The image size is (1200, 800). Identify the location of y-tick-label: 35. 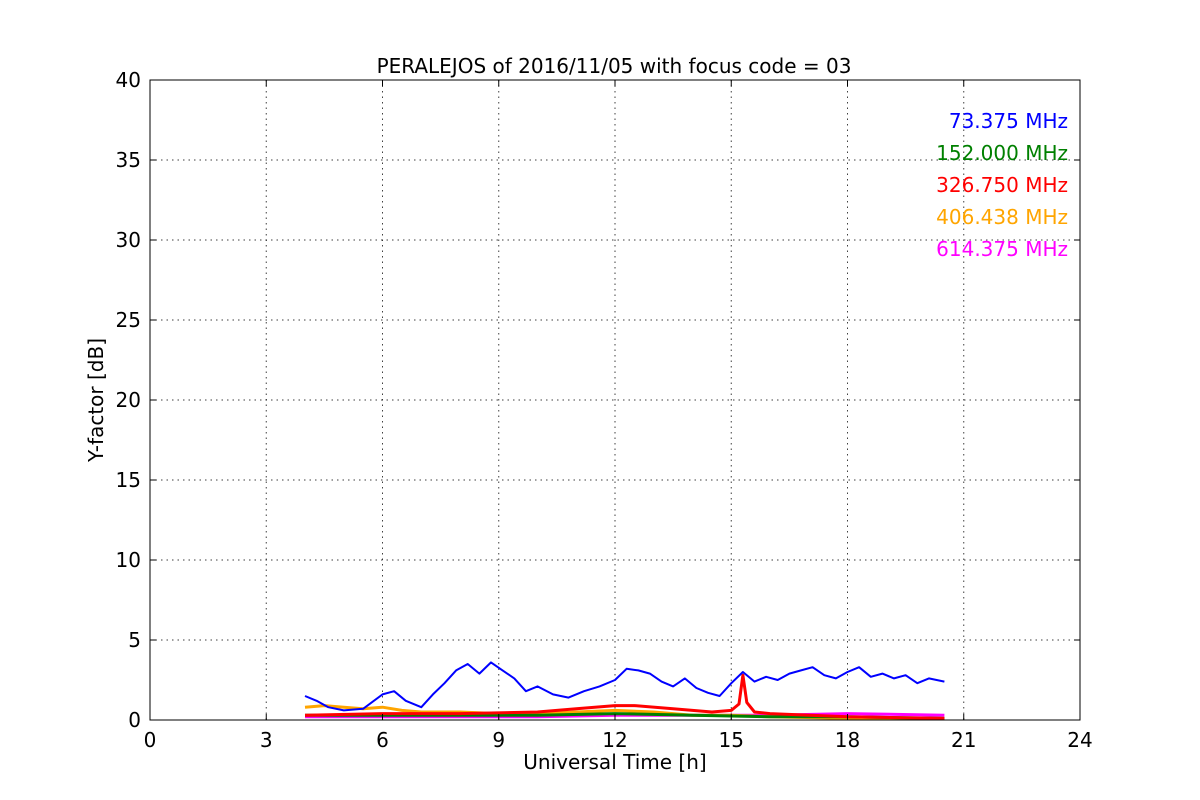
(128, 160).